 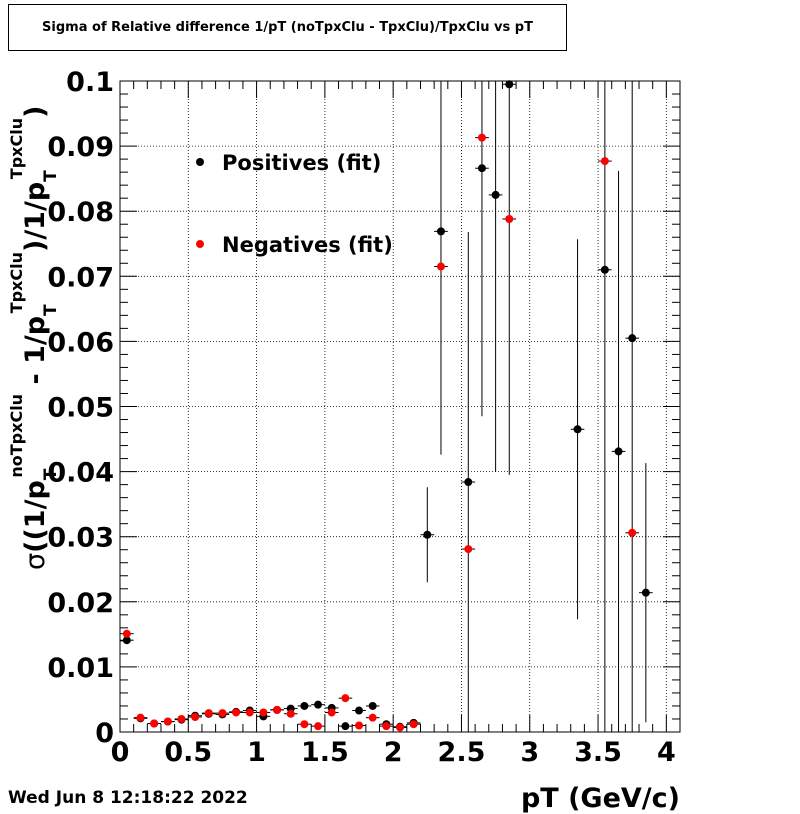 What do you see at coordinates (80, 147) in the screenshot?
I see `y-tick-label: 0.09` at bounding box center [80, 147].